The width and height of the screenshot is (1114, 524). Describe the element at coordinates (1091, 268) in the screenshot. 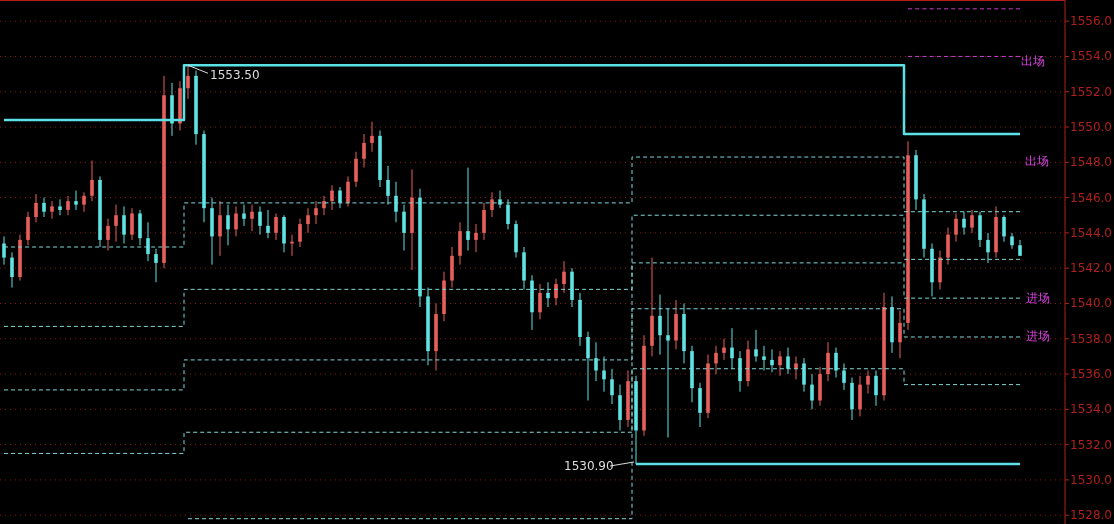

I see `y-tick-label: 1542.0` at that location.